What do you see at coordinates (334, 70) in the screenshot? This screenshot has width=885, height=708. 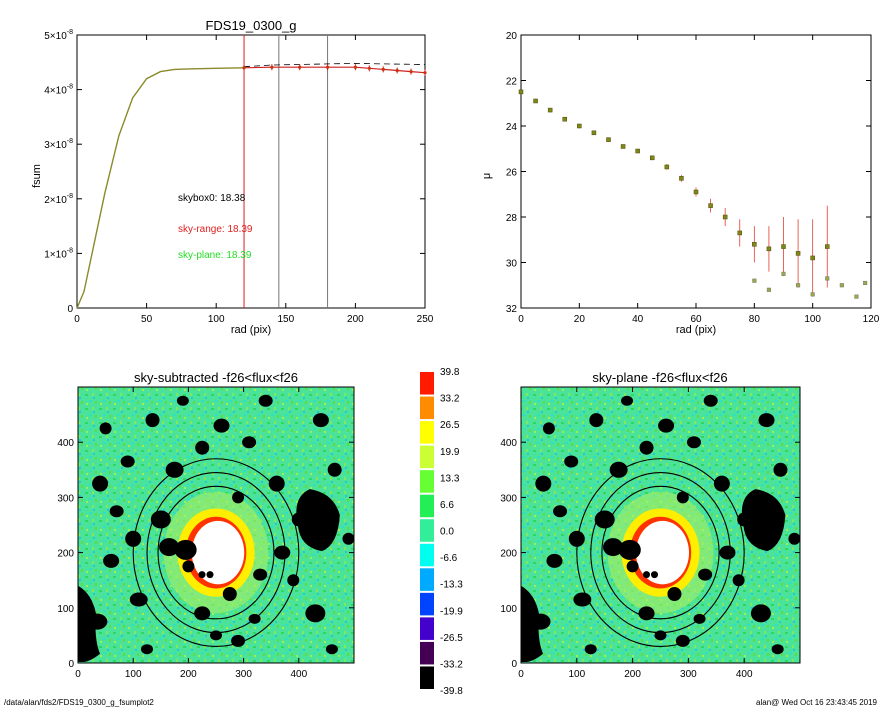 I see `fsum-sky-range-line` at bounding box center [334, 70].